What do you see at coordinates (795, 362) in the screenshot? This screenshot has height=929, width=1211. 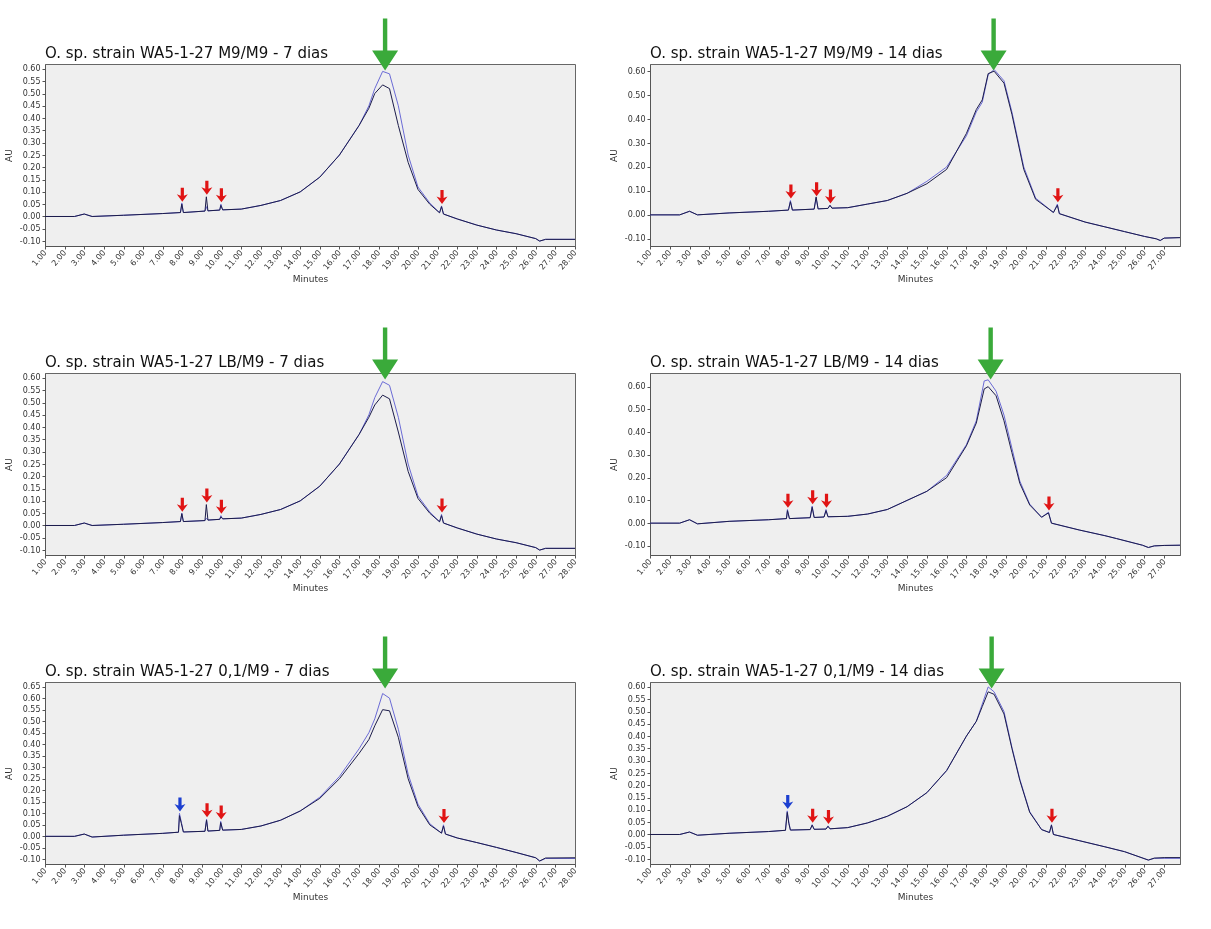 I see `chart-title: O. sp. strain WA5-1-27 LB/M9 - 14 dias` at bounding box center [795, 362].